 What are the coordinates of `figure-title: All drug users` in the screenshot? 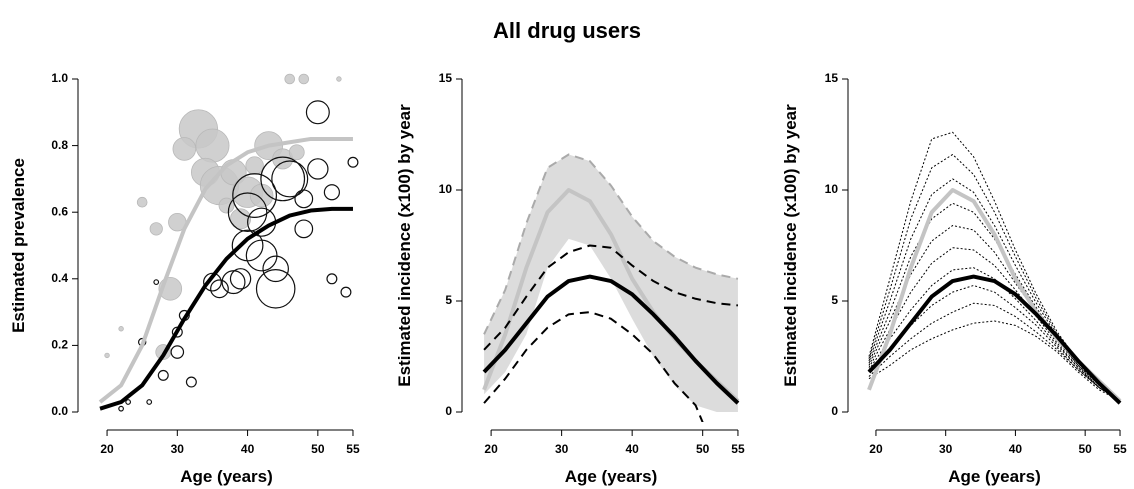 It's located at (567, 30).